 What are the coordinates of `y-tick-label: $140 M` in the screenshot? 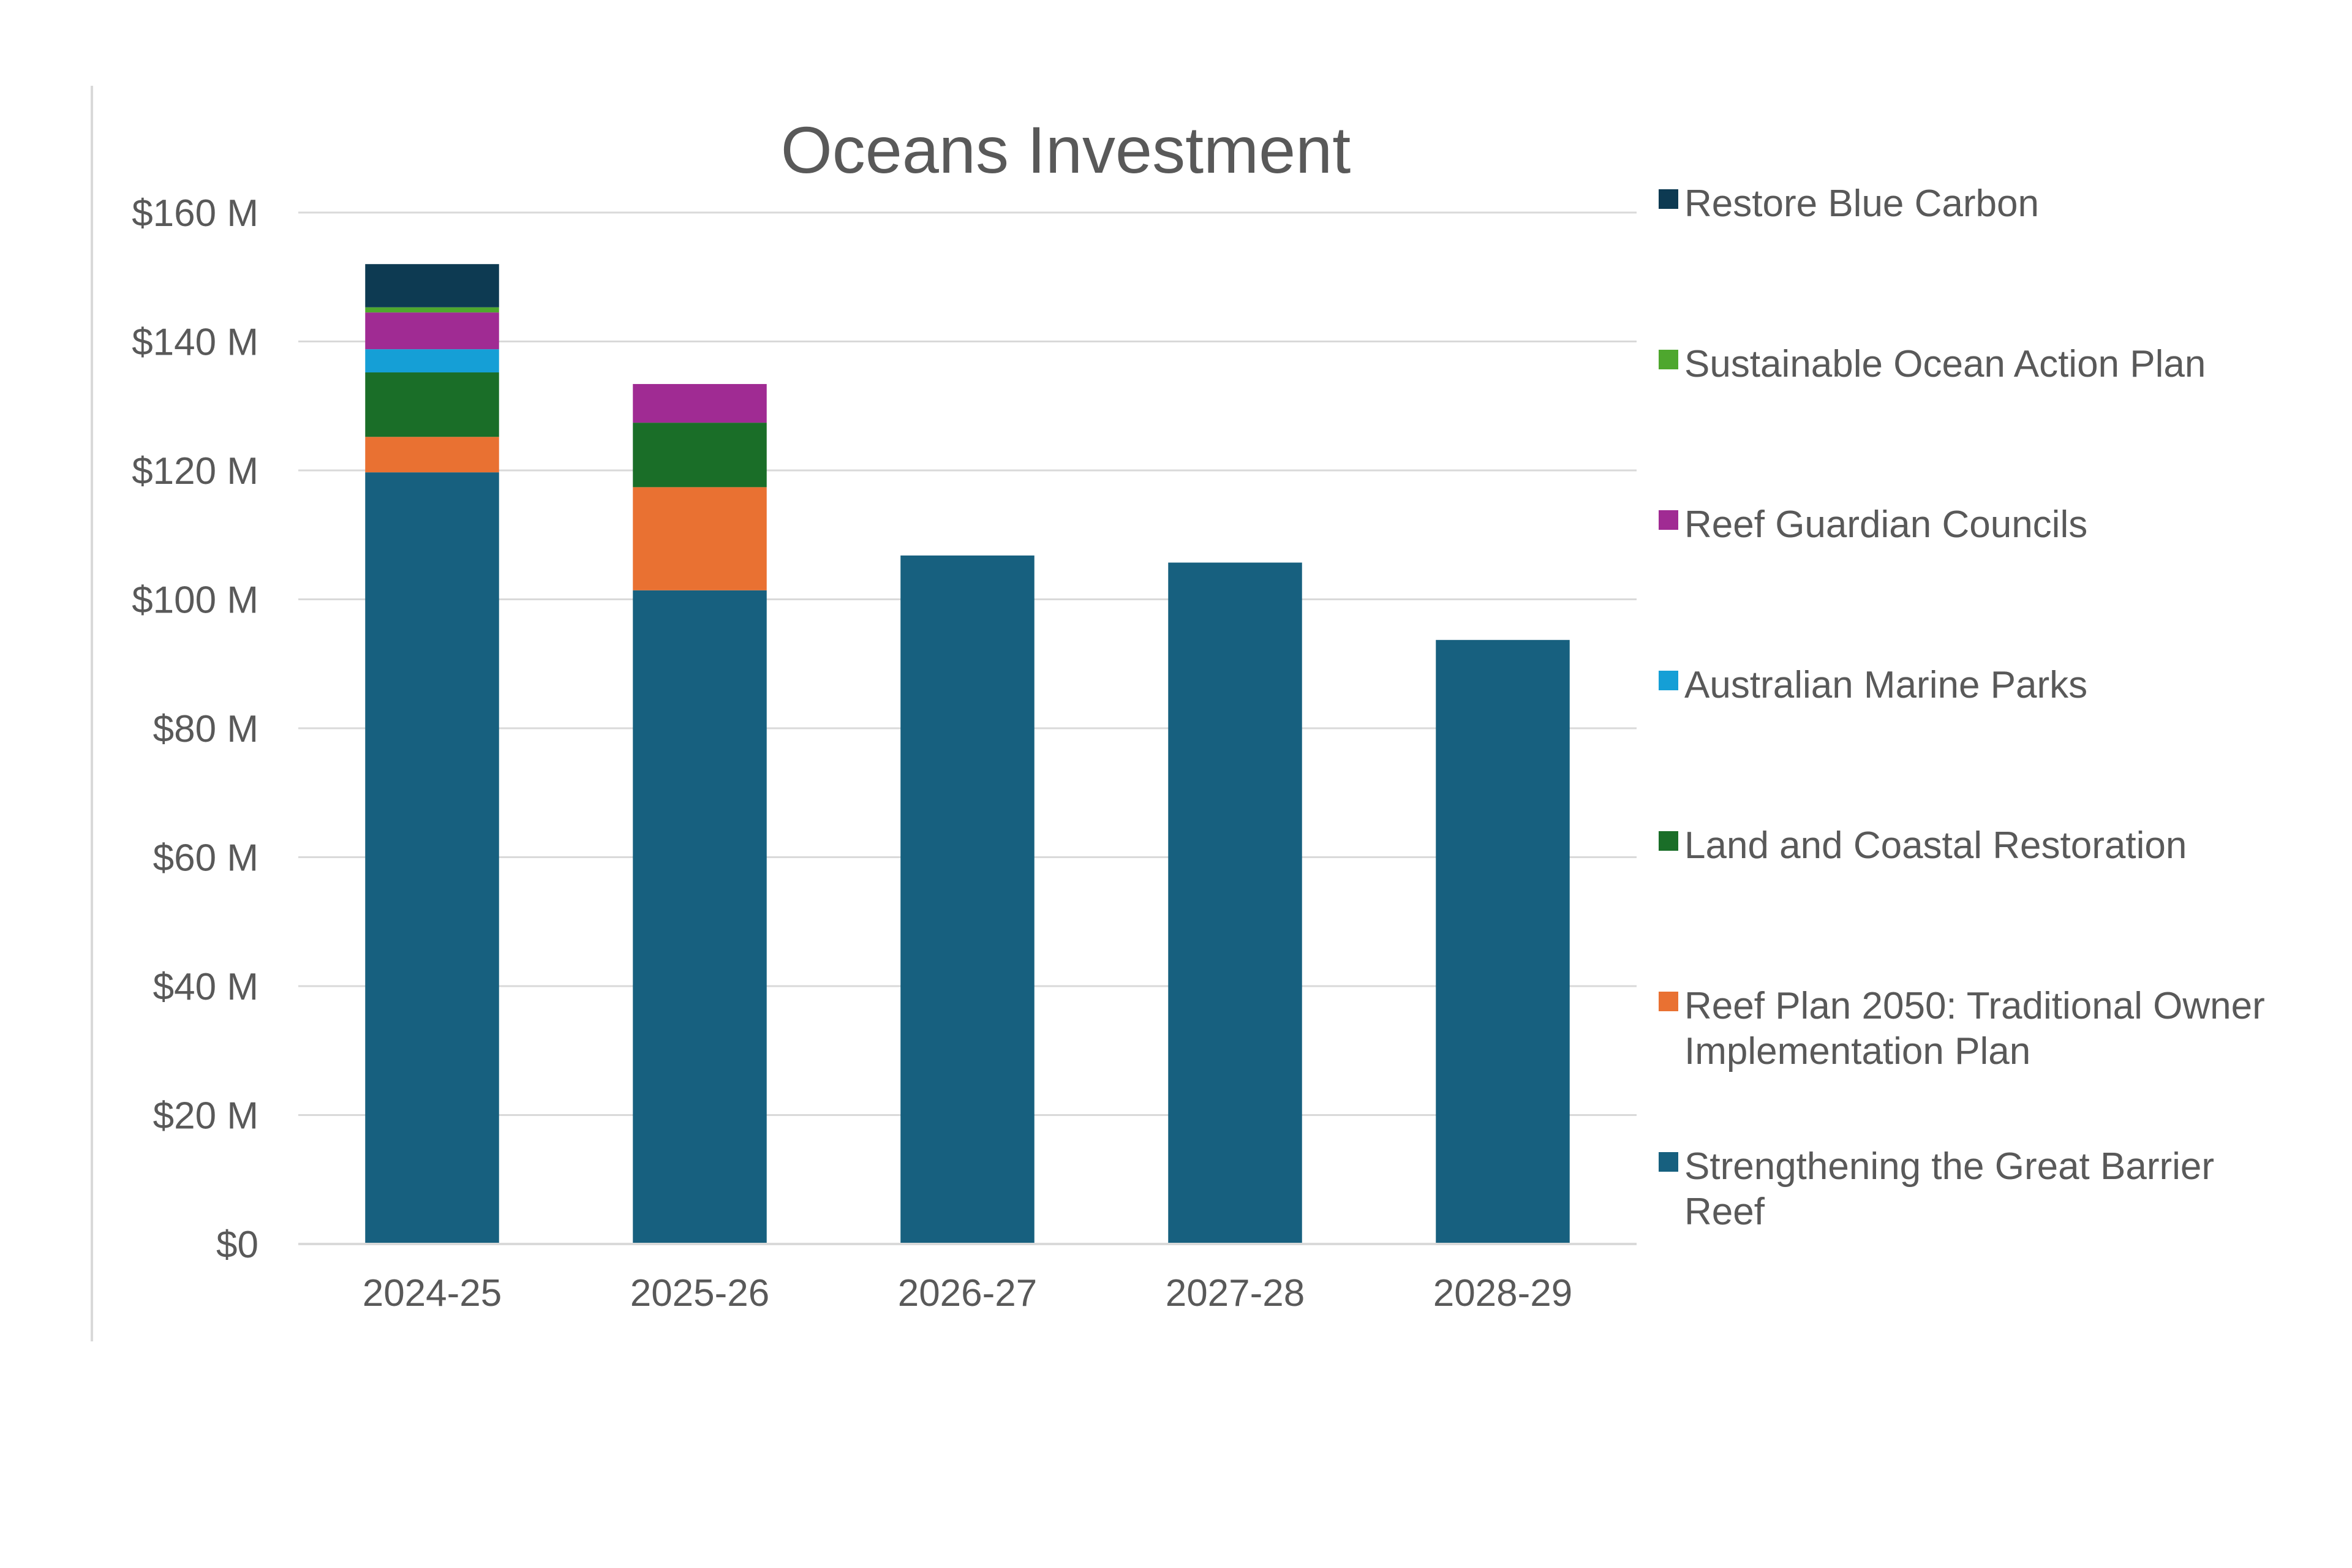 It's located at (195, 343).